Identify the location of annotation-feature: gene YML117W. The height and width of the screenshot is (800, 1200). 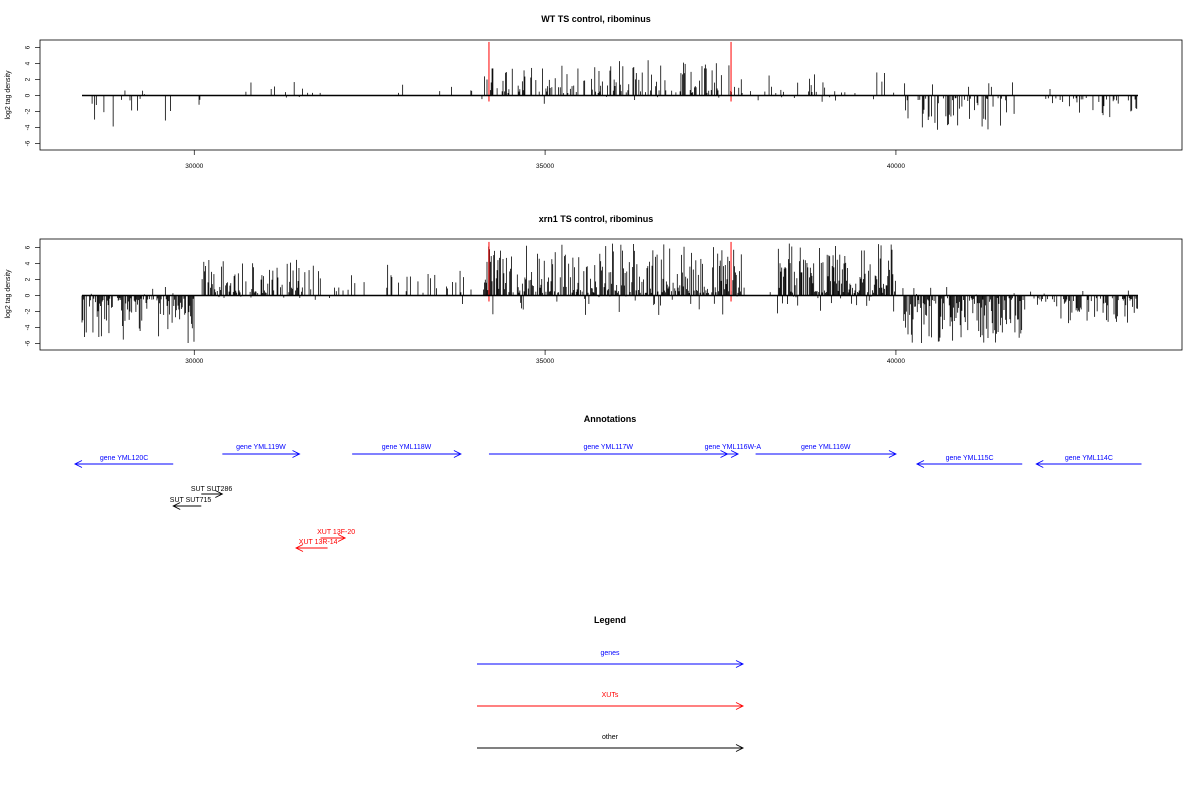
(608, 451).